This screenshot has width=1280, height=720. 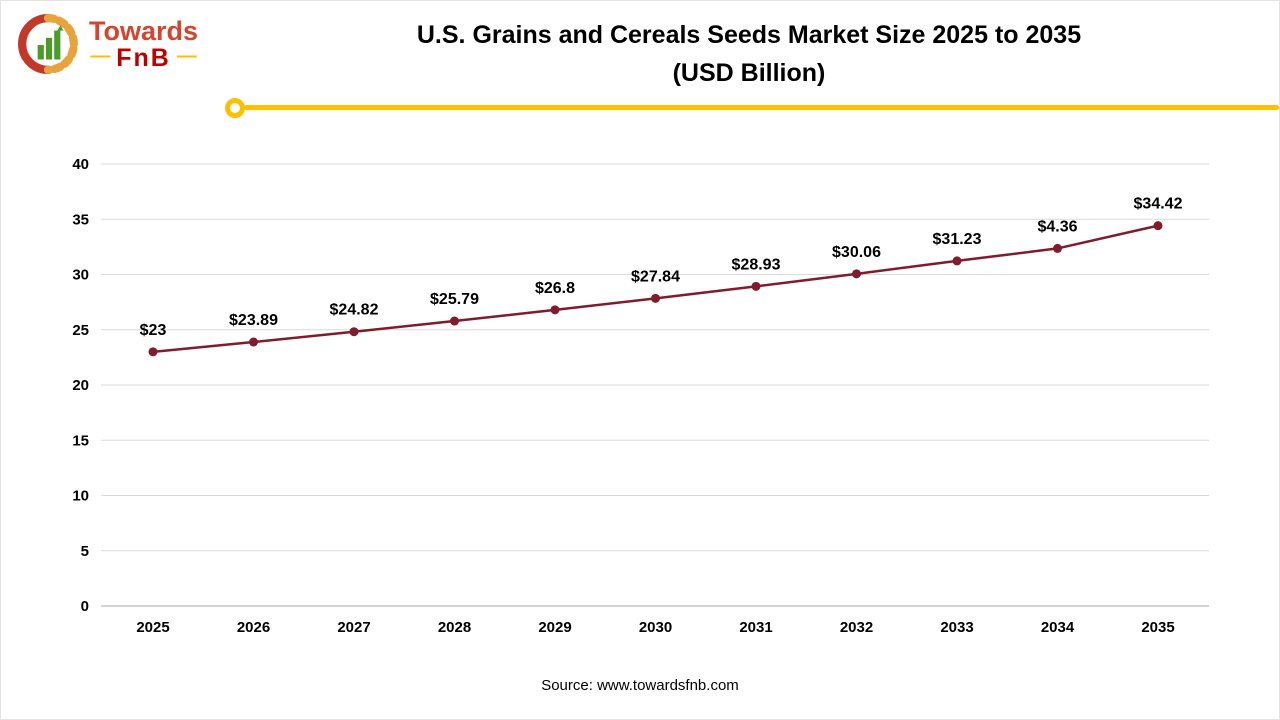 I want to click on x-axis-label: 2030, so click(x=655, y=627).